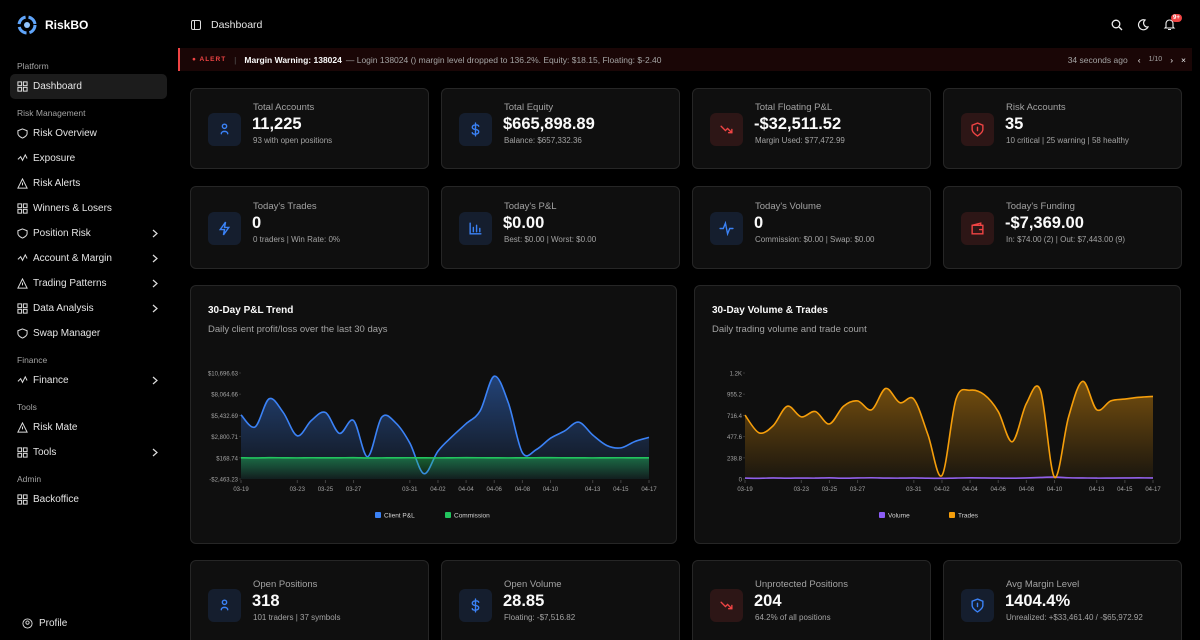 The height and width of the screenshot is (640, 1200). Describe the element at coordinates (88, 452) in the screenshot. I see `nav-item: Tools` at that location.